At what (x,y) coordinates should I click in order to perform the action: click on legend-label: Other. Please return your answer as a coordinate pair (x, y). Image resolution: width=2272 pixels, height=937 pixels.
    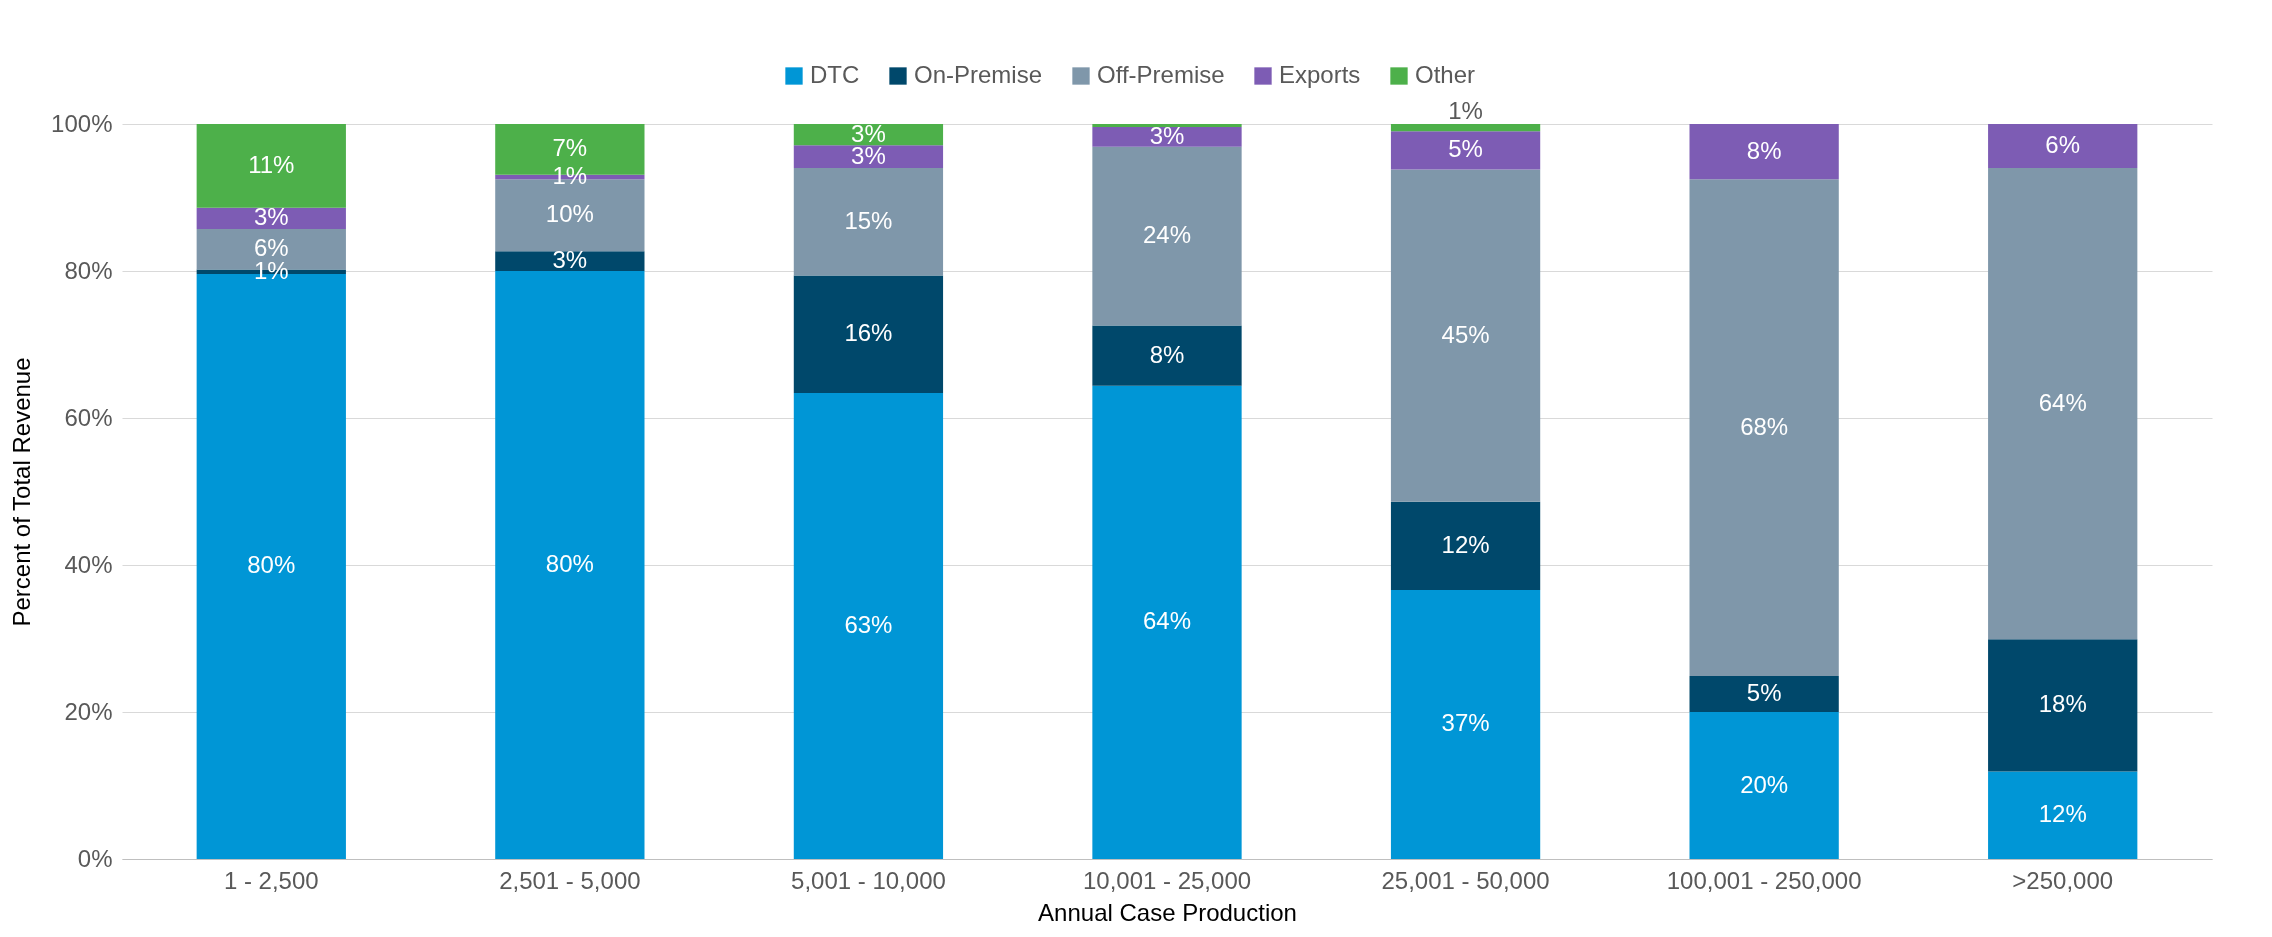
    Looking at the image, I should click on (1445, 74).